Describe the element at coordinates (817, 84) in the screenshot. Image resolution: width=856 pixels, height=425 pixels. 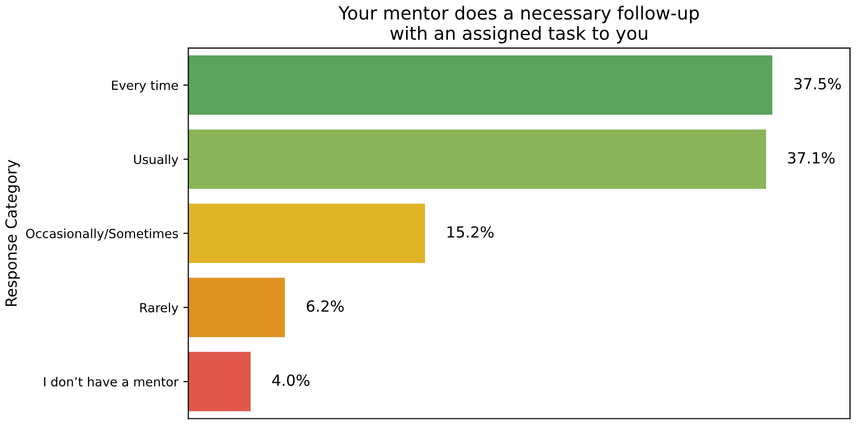
I see `data-label: 37.5%` at that location.